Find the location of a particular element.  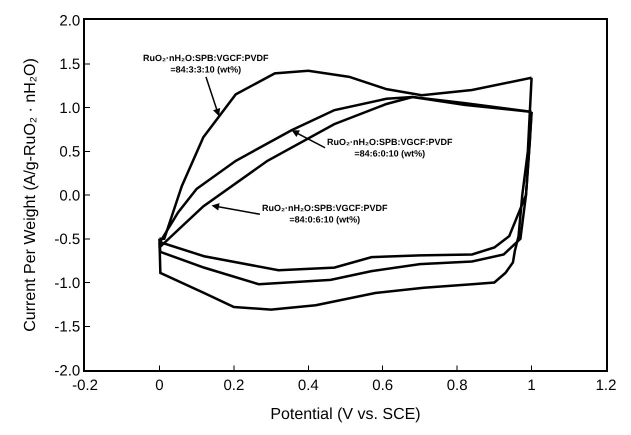

x-tick-label: 0.2 is located at coordinates (233, 385).